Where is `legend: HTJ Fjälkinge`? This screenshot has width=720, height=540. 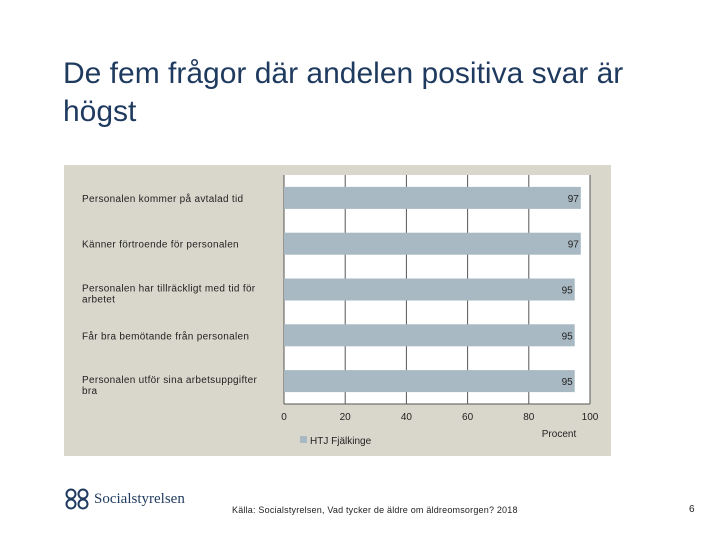 legend: HTJ Fjälkinge is located at coordinates (336, 441).